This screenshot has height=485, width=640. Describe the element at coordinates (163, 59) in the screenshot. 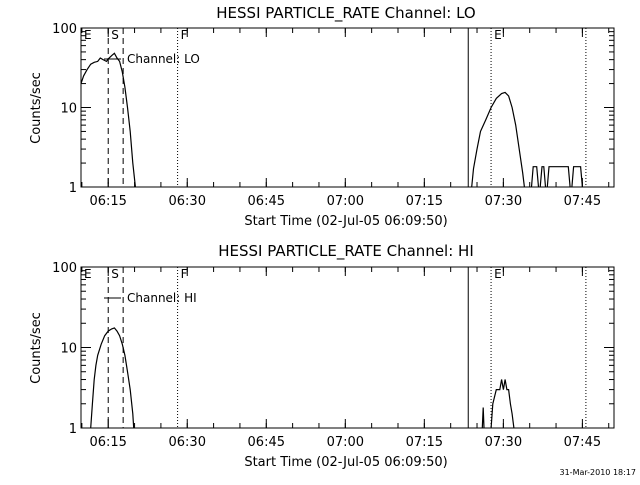

I see `legend-label: Channel: LO` at that location.